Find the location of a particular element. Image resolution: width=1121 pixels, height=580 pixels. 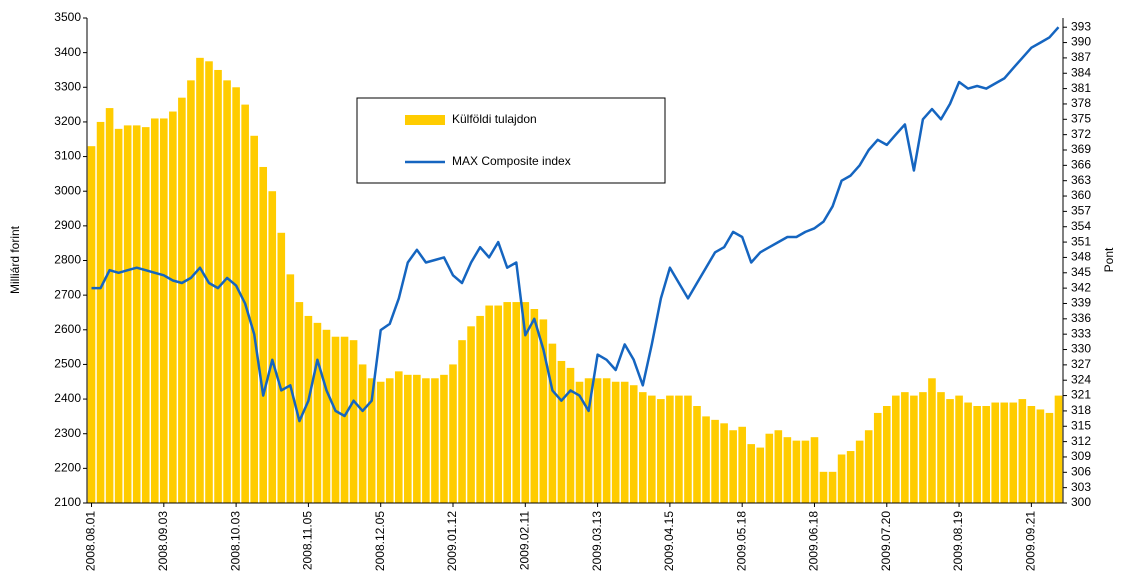

y-tick-label: 3200 is located at coordinates (67, 121).